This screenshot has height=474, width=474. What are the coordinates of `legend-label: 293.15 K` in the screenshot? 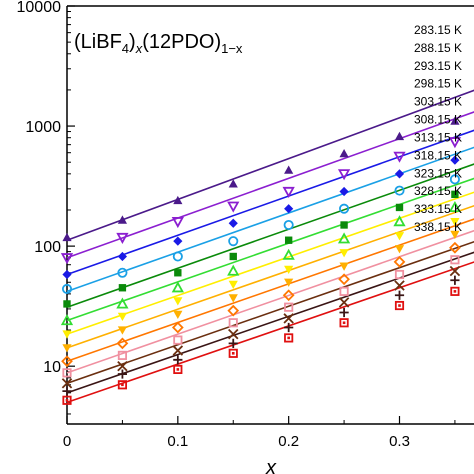 It's located at (438, 66).